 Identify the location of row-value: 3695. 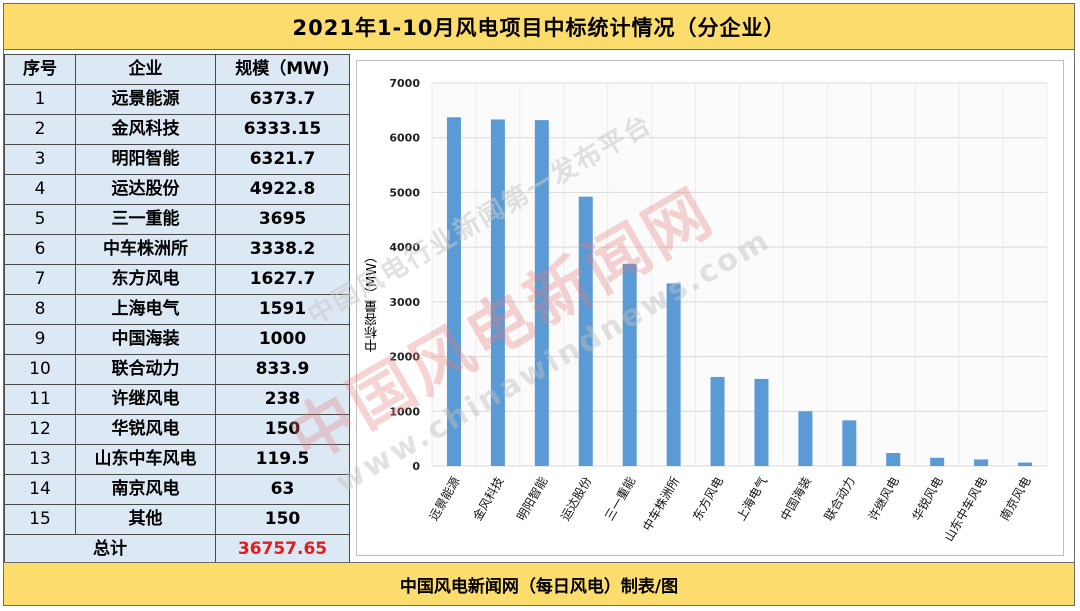
(282, 219).